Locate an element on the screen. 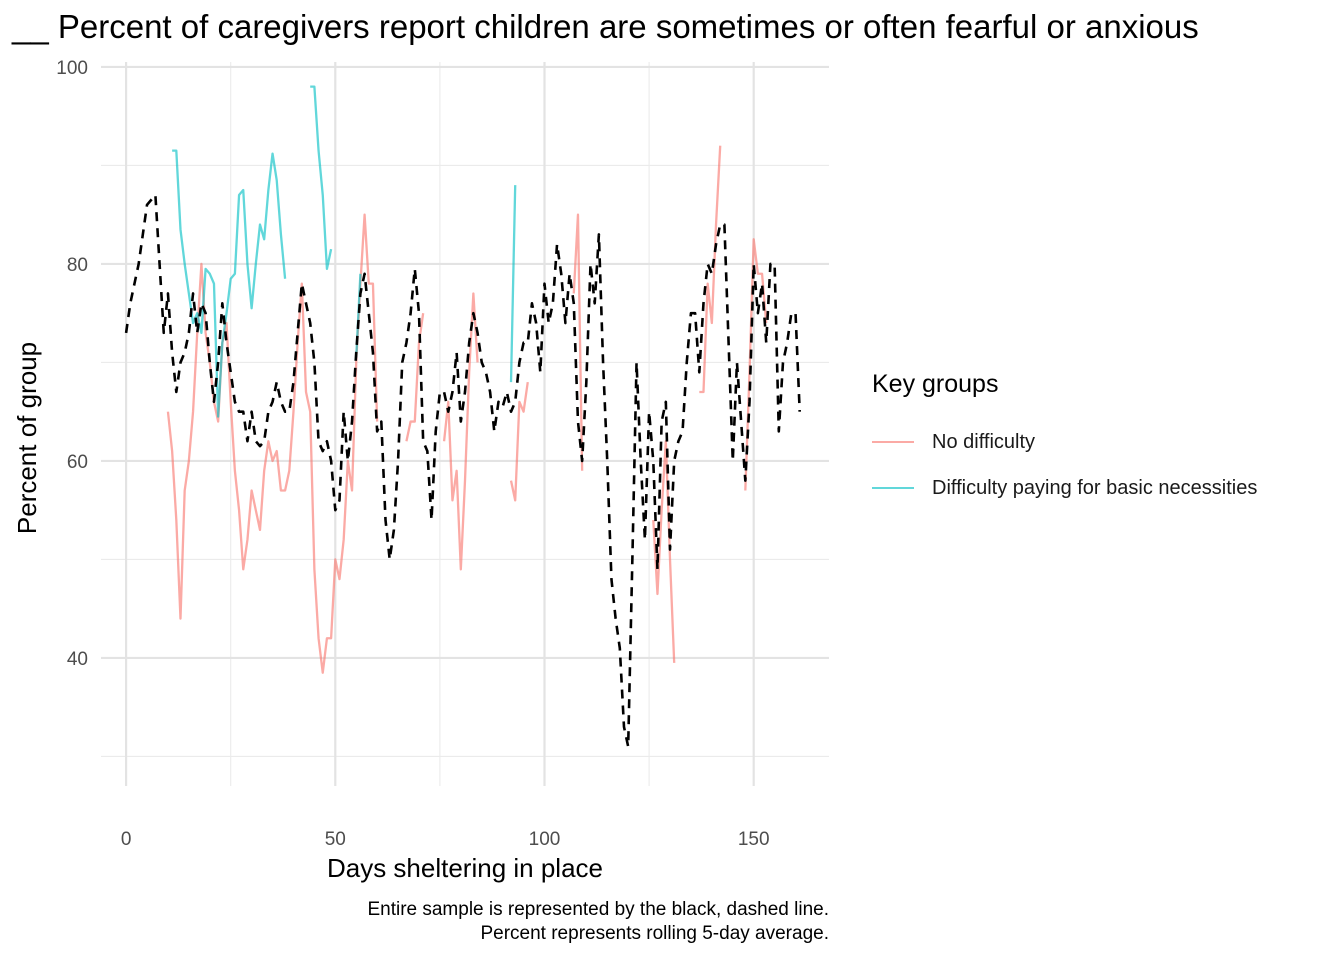 The height and width of the screenshot is (960, 1344). y-tick-label: 100 is located at coordinates (72, 68).